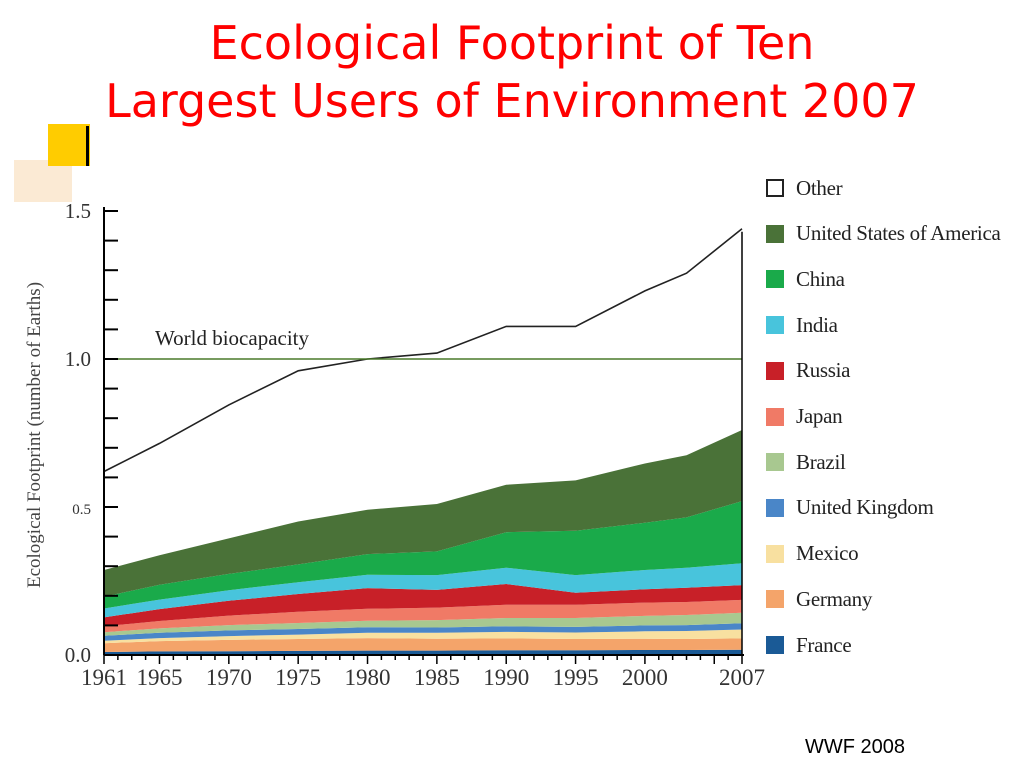 The width and height of the screenshot is (1024, 768). What do you see at coordinates (423, 636) in the screenshot?
I see `series-area-mexico` at bounding box center [423, 636].